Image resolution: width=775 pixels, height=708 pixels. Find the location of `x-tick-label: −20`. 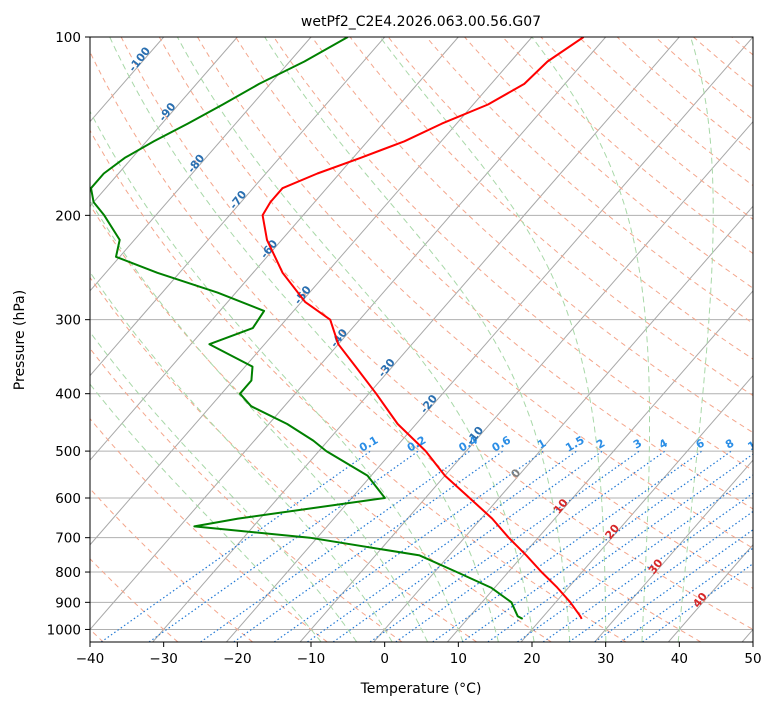

x-tick-label: −20 is located at coordinates (237, 659).